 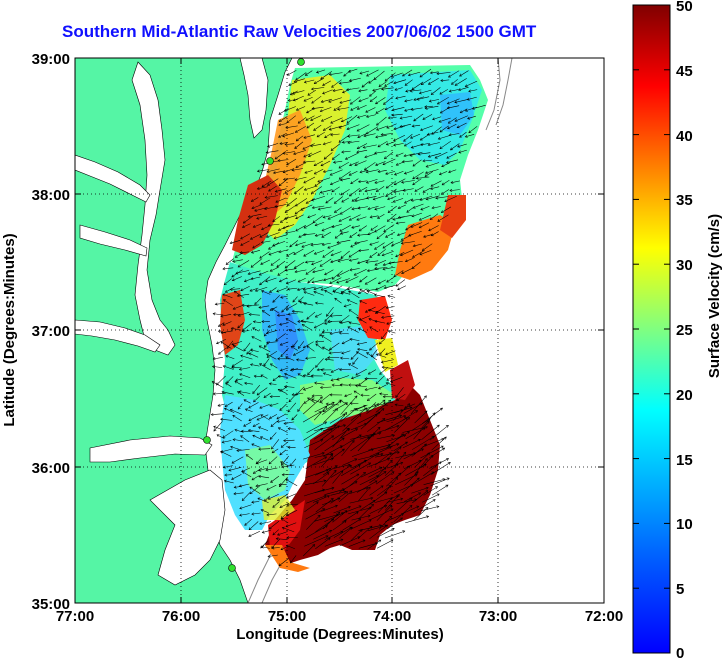 I want to click on gulf-stream-orange-edge, so click(x=287, y=558).